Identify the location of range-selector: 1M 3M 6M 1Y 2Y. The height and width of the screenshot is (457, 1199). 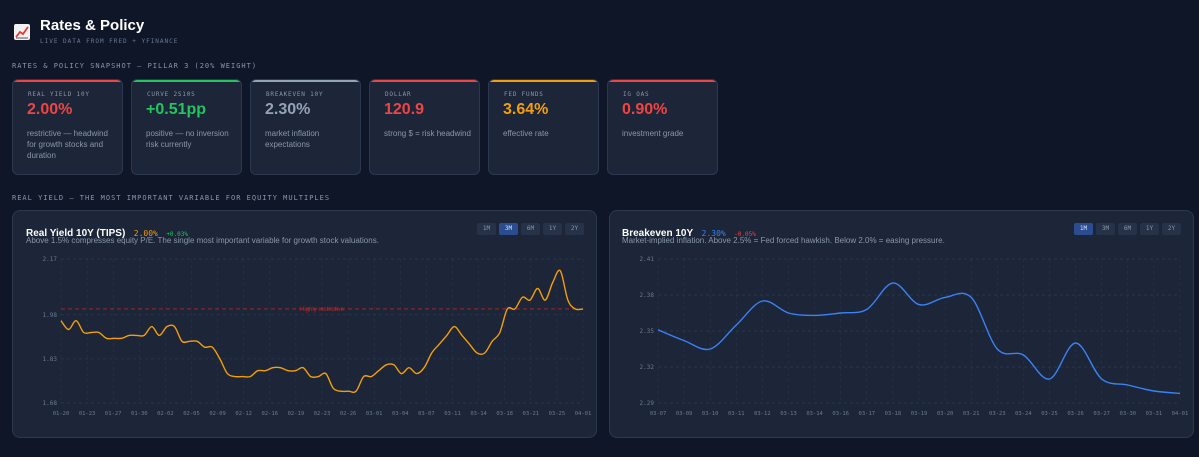
(530, 229).